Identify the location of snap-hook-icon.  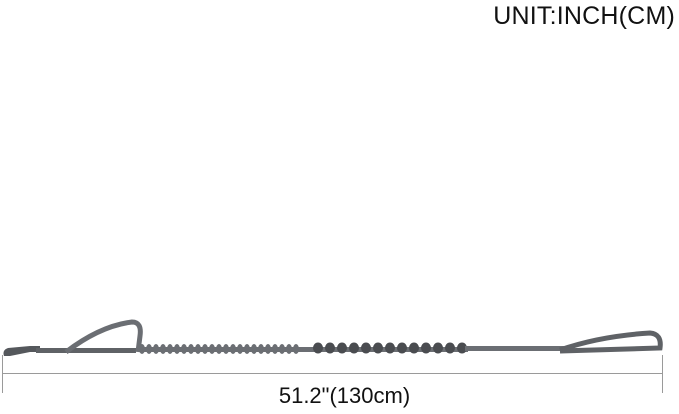
(21, 351).